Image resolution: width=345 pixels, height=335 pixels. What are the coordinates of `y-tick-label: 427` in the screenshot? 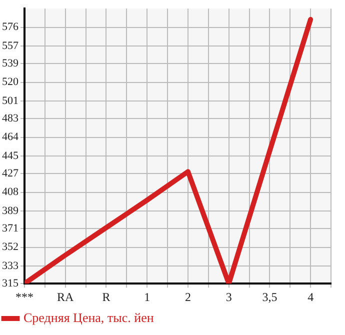 It's located at (10, 173).